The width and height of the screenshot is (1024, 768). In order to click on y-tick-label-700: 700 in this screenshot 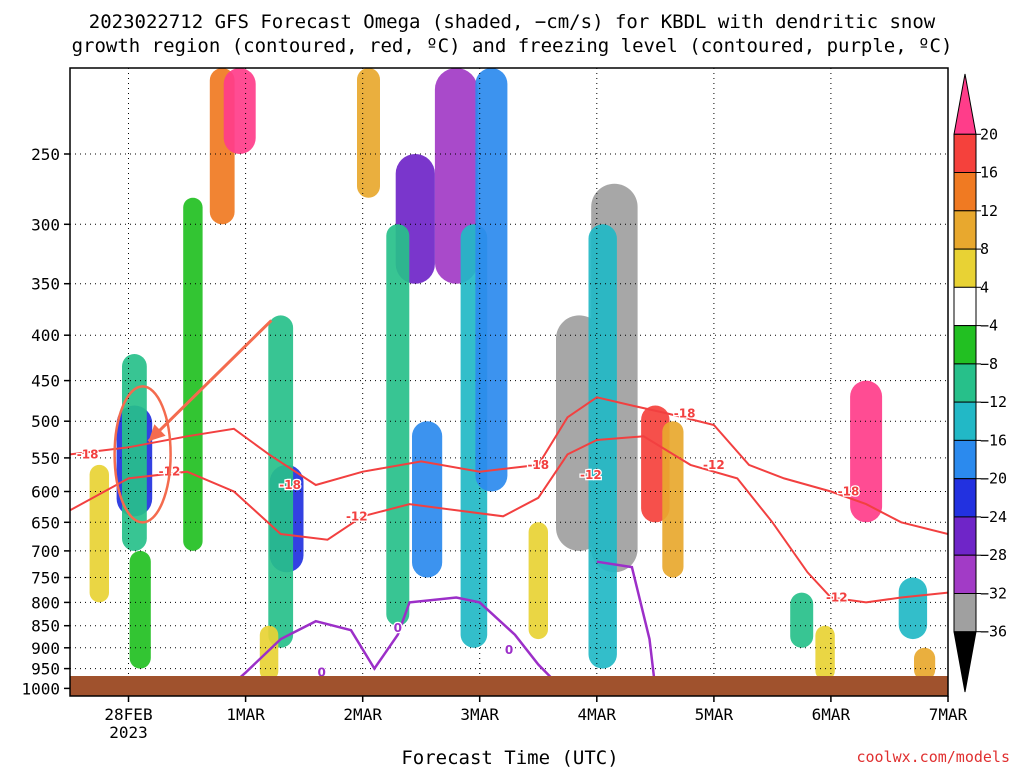, I will do `click(45, 551)`.